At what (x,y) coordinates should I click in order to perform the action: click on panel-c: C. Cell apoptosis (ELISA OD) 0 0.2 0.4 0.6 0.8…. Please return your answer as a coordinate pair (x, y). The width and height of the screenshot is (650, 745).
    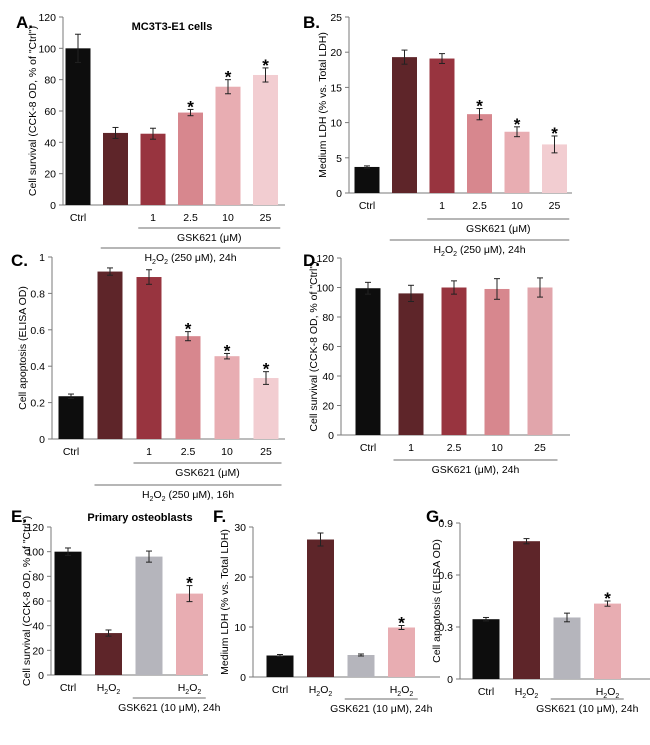
    Looking at the image, I should click on (148, 377).